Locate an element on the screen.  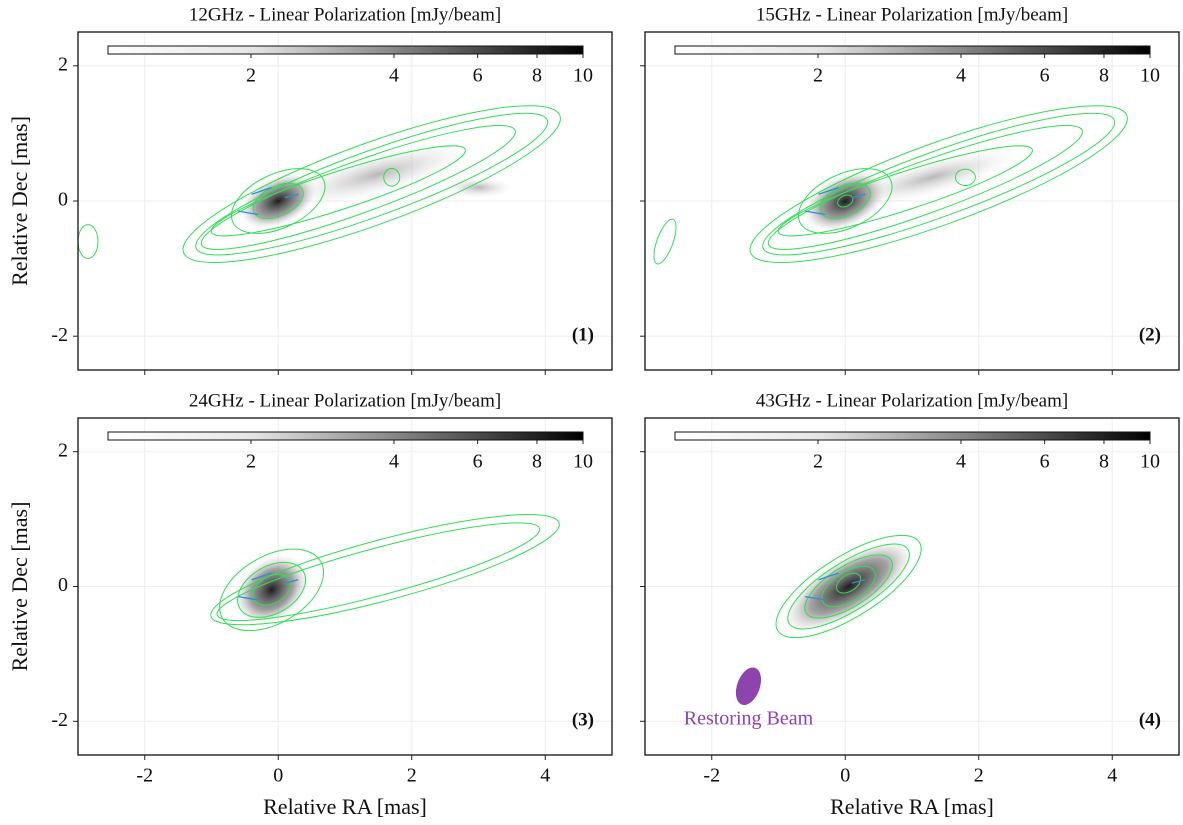
panel-label: (4) is located at coordinates (1150, 719).